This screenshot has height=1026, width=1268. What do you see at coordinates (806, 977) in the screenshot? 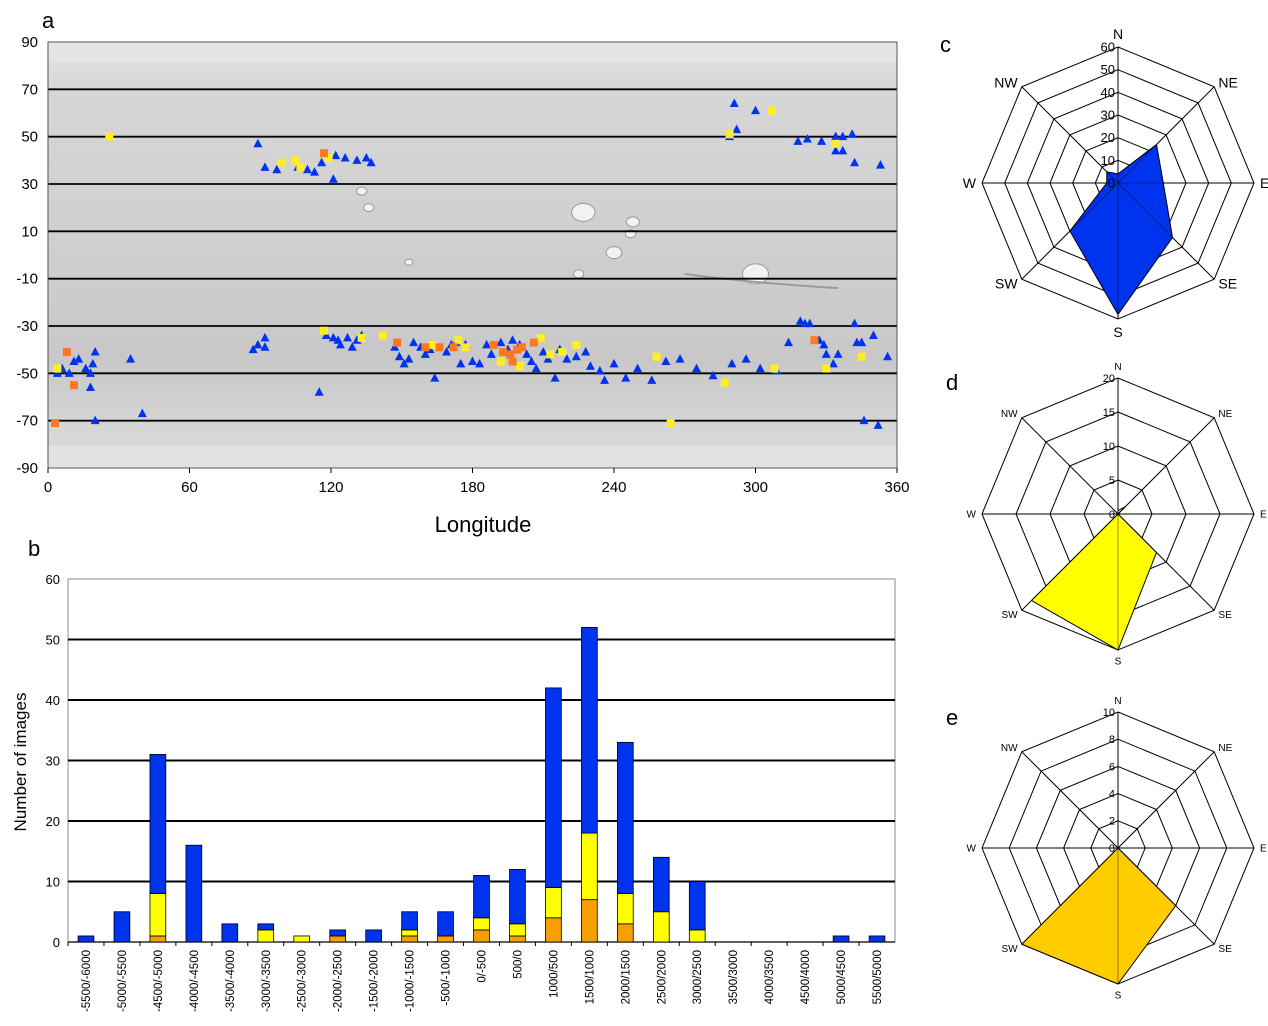
I see `bar-x-tick-label: 4500/4000` at bounding box center [806, 977].